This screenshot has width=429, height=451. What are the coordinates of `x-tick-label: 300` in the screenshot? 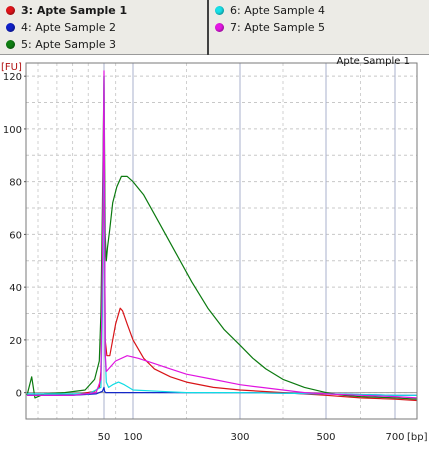 It's located at (239, 437).